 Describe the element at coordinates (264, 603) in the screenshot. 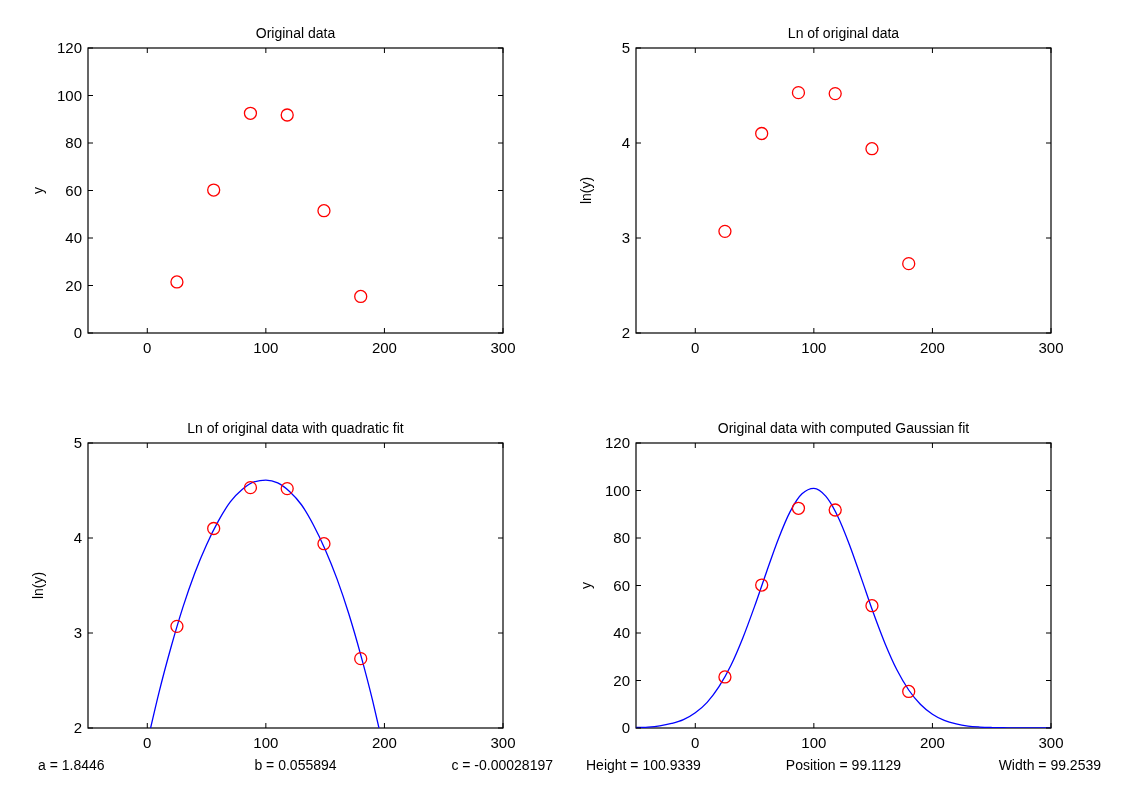

I see `line-series` at that location.